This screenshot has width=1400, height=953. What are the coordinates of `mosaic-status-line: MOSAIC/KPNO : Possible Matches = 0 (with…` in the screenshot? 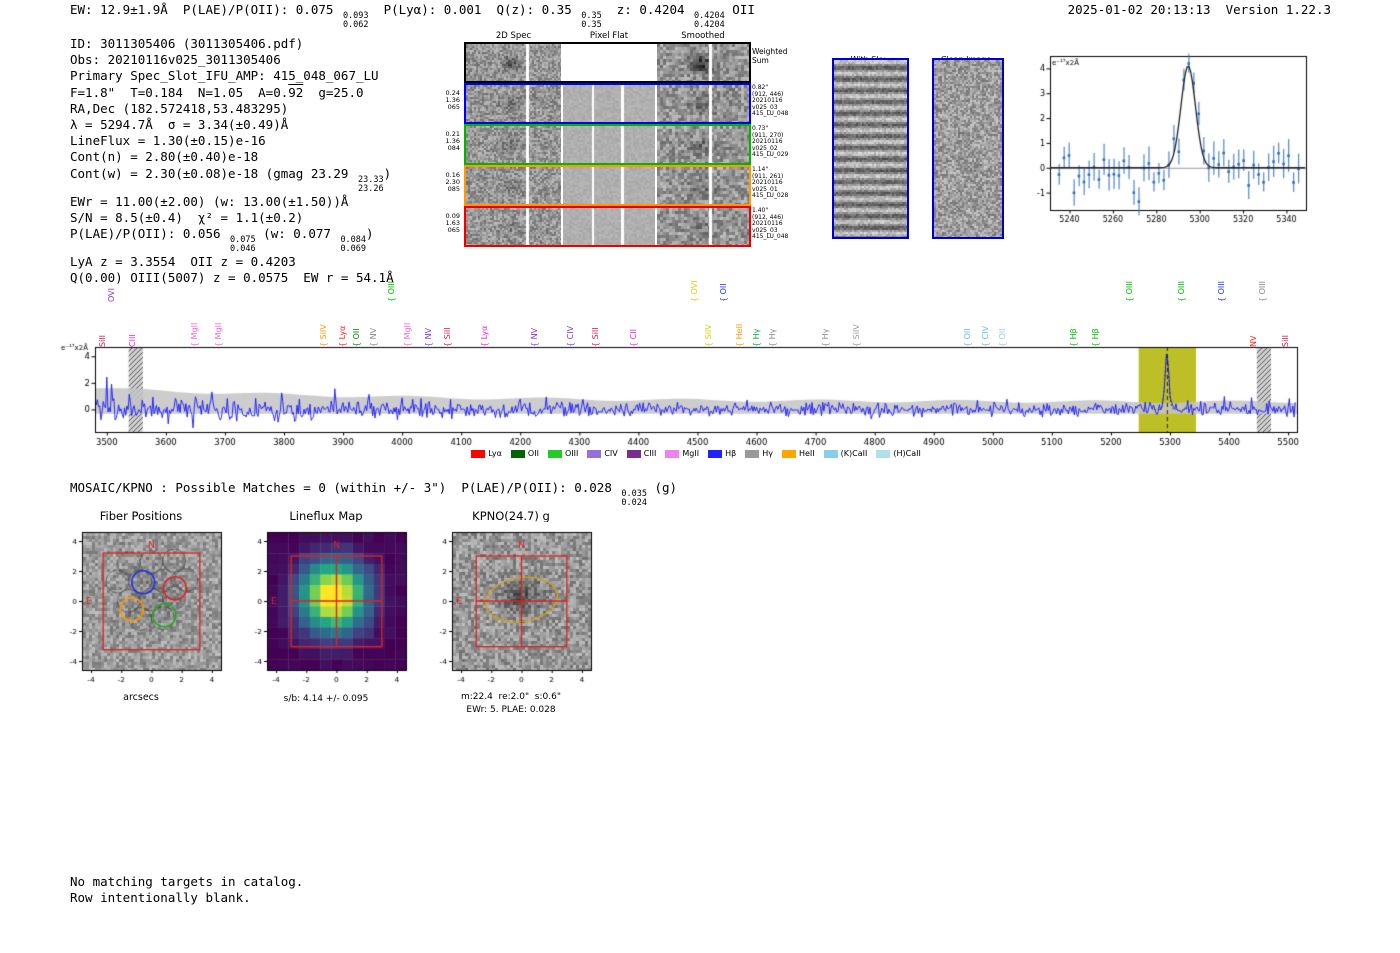 It's located at (374, 494).